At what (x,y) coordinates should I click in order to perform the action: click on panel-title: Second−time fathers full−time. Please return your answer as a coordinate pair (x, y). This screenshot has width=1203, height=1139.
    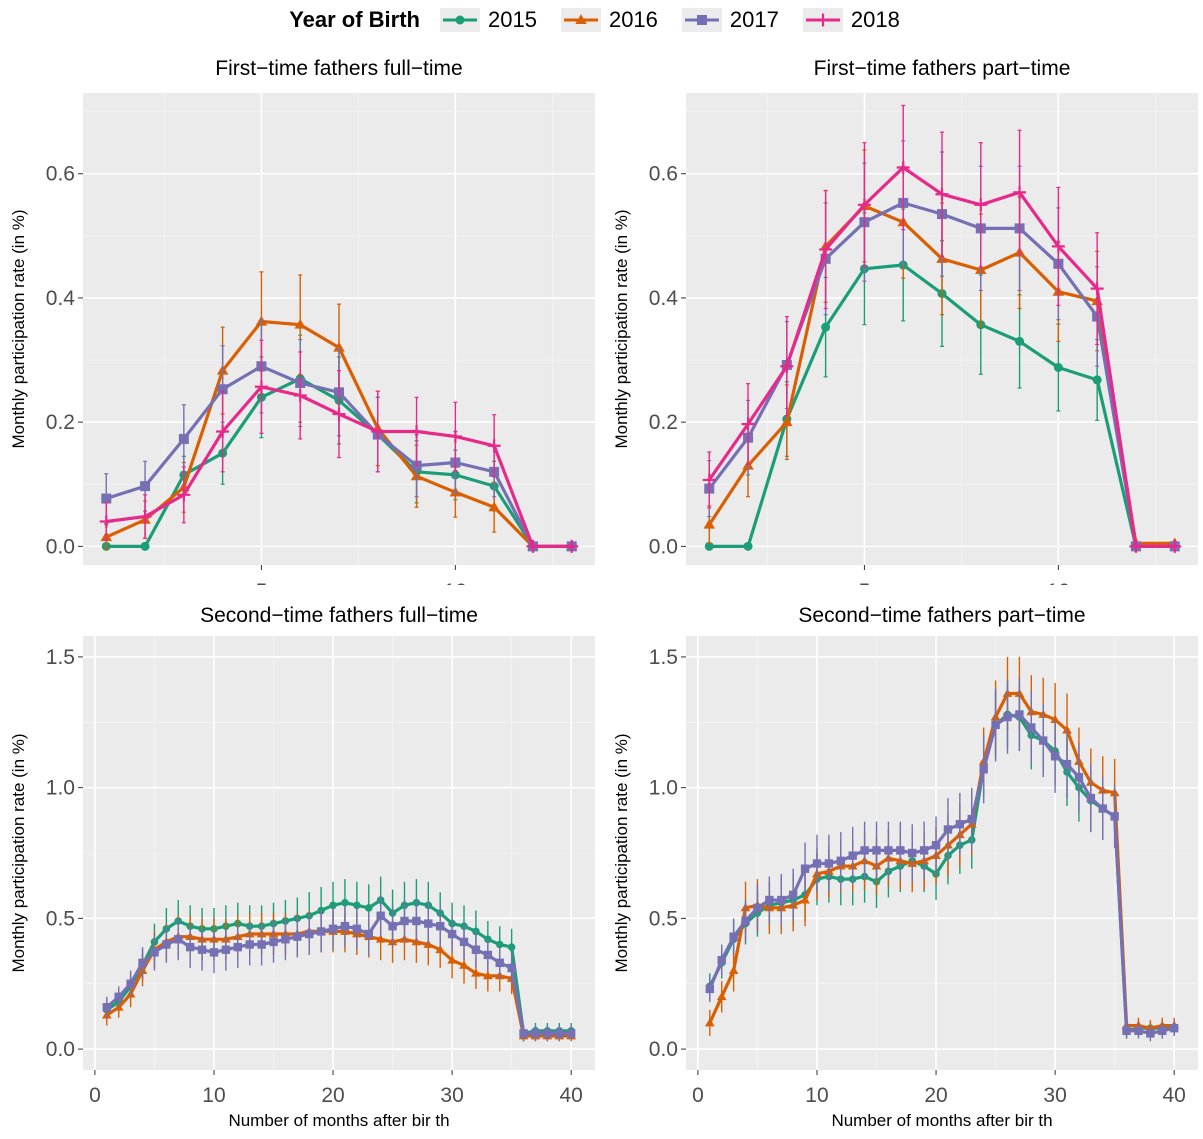
    Looking at the image, I should click on (339, 615).